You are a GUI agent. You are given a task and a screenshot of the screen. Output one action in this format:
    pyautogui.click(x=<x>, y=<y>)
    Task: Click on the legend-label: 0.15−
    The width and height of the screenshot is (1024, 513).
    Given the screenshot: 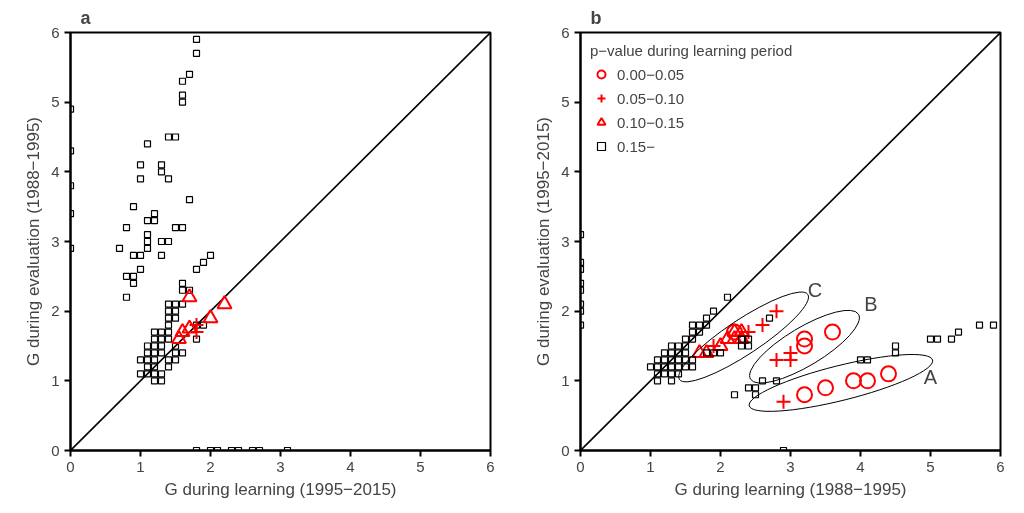 What is the action you would take?
    pyautogui.click(x=636, y=146)
    